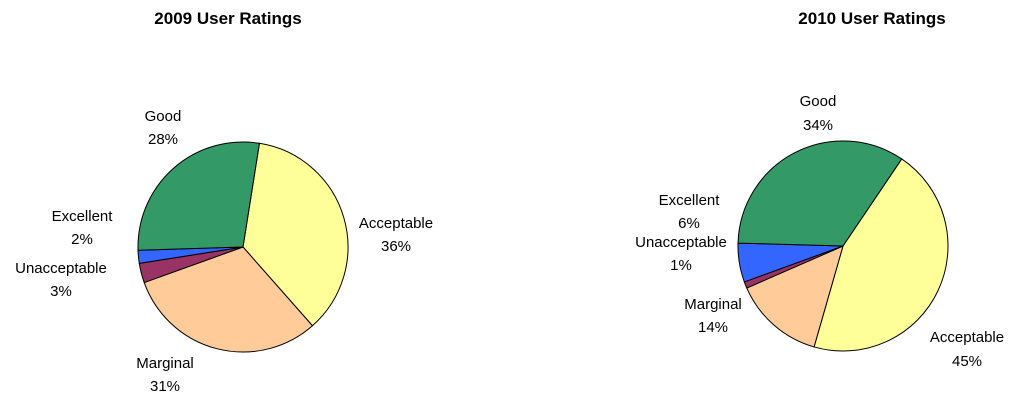  What do you see at coordinates (681, 265) in the screenshot?
I see `slice-label-pct: 1%` at bounding box center [681, 265].